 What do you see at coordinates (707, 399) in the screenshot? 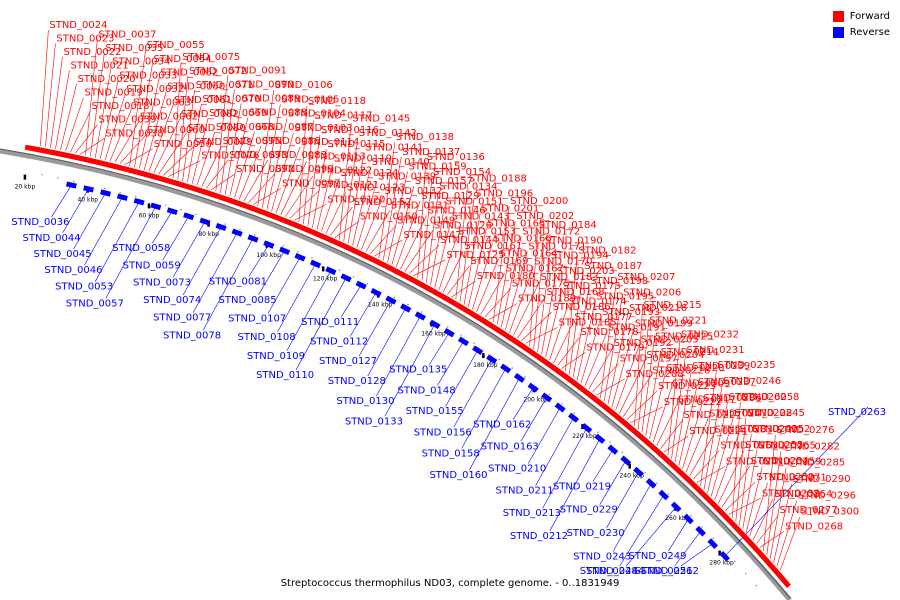
I see `forward-gene-label: STND_0217` at bounding box center [707, 399].